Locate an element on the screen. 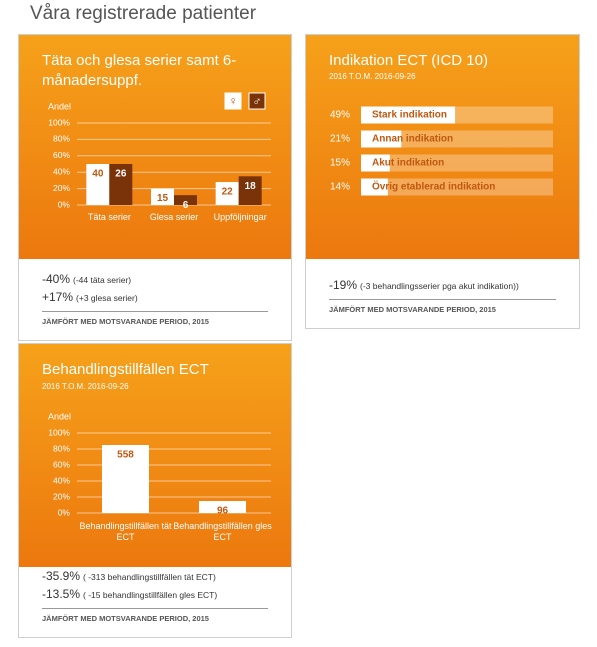  value-label: 49% is located at coordinates (340, 115).